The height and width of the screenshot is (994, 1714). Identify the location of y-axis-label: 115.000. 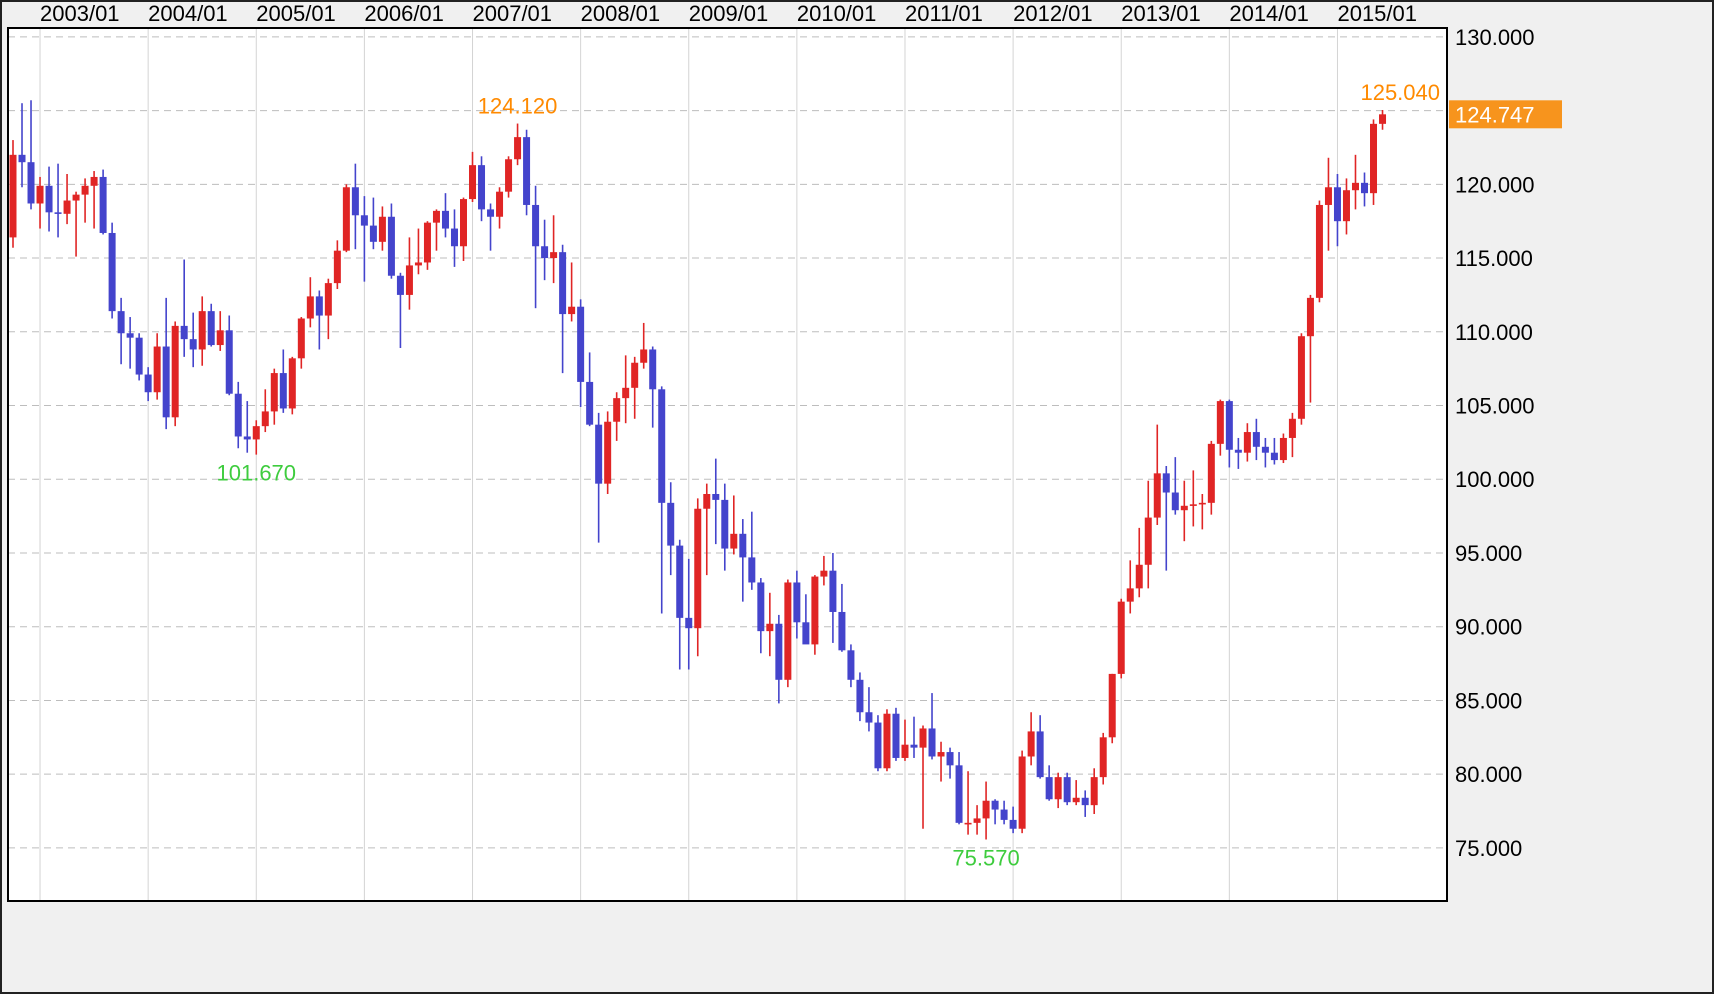
(1494, 258).